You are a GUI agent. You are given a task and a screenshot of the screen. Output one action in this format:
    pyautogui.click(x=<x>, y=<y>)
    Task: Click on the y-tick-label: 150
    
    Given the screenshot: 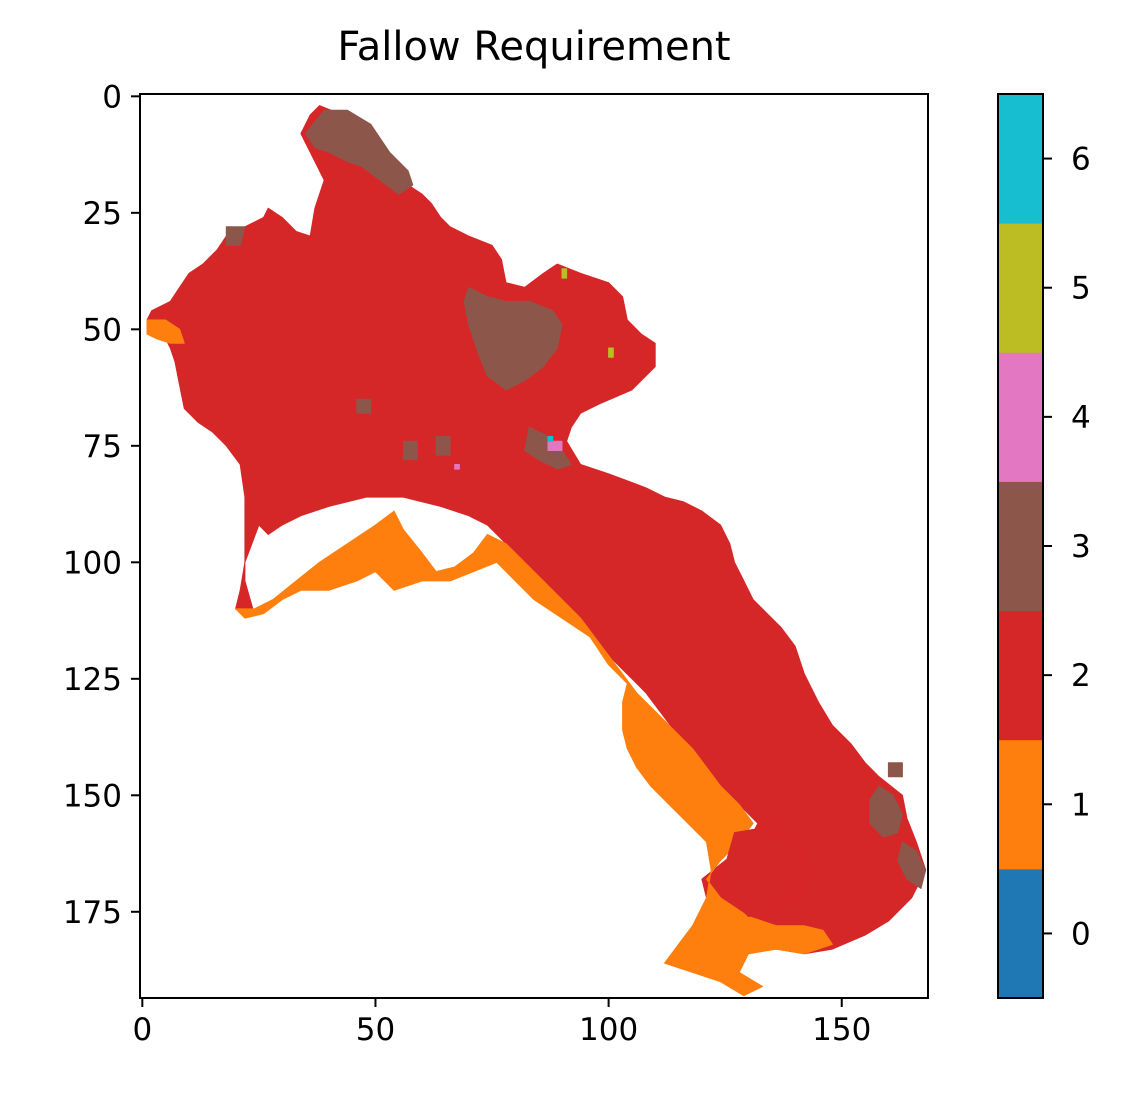 What is the action you would take?
    pyautogui.click(x=92, y=796)
    